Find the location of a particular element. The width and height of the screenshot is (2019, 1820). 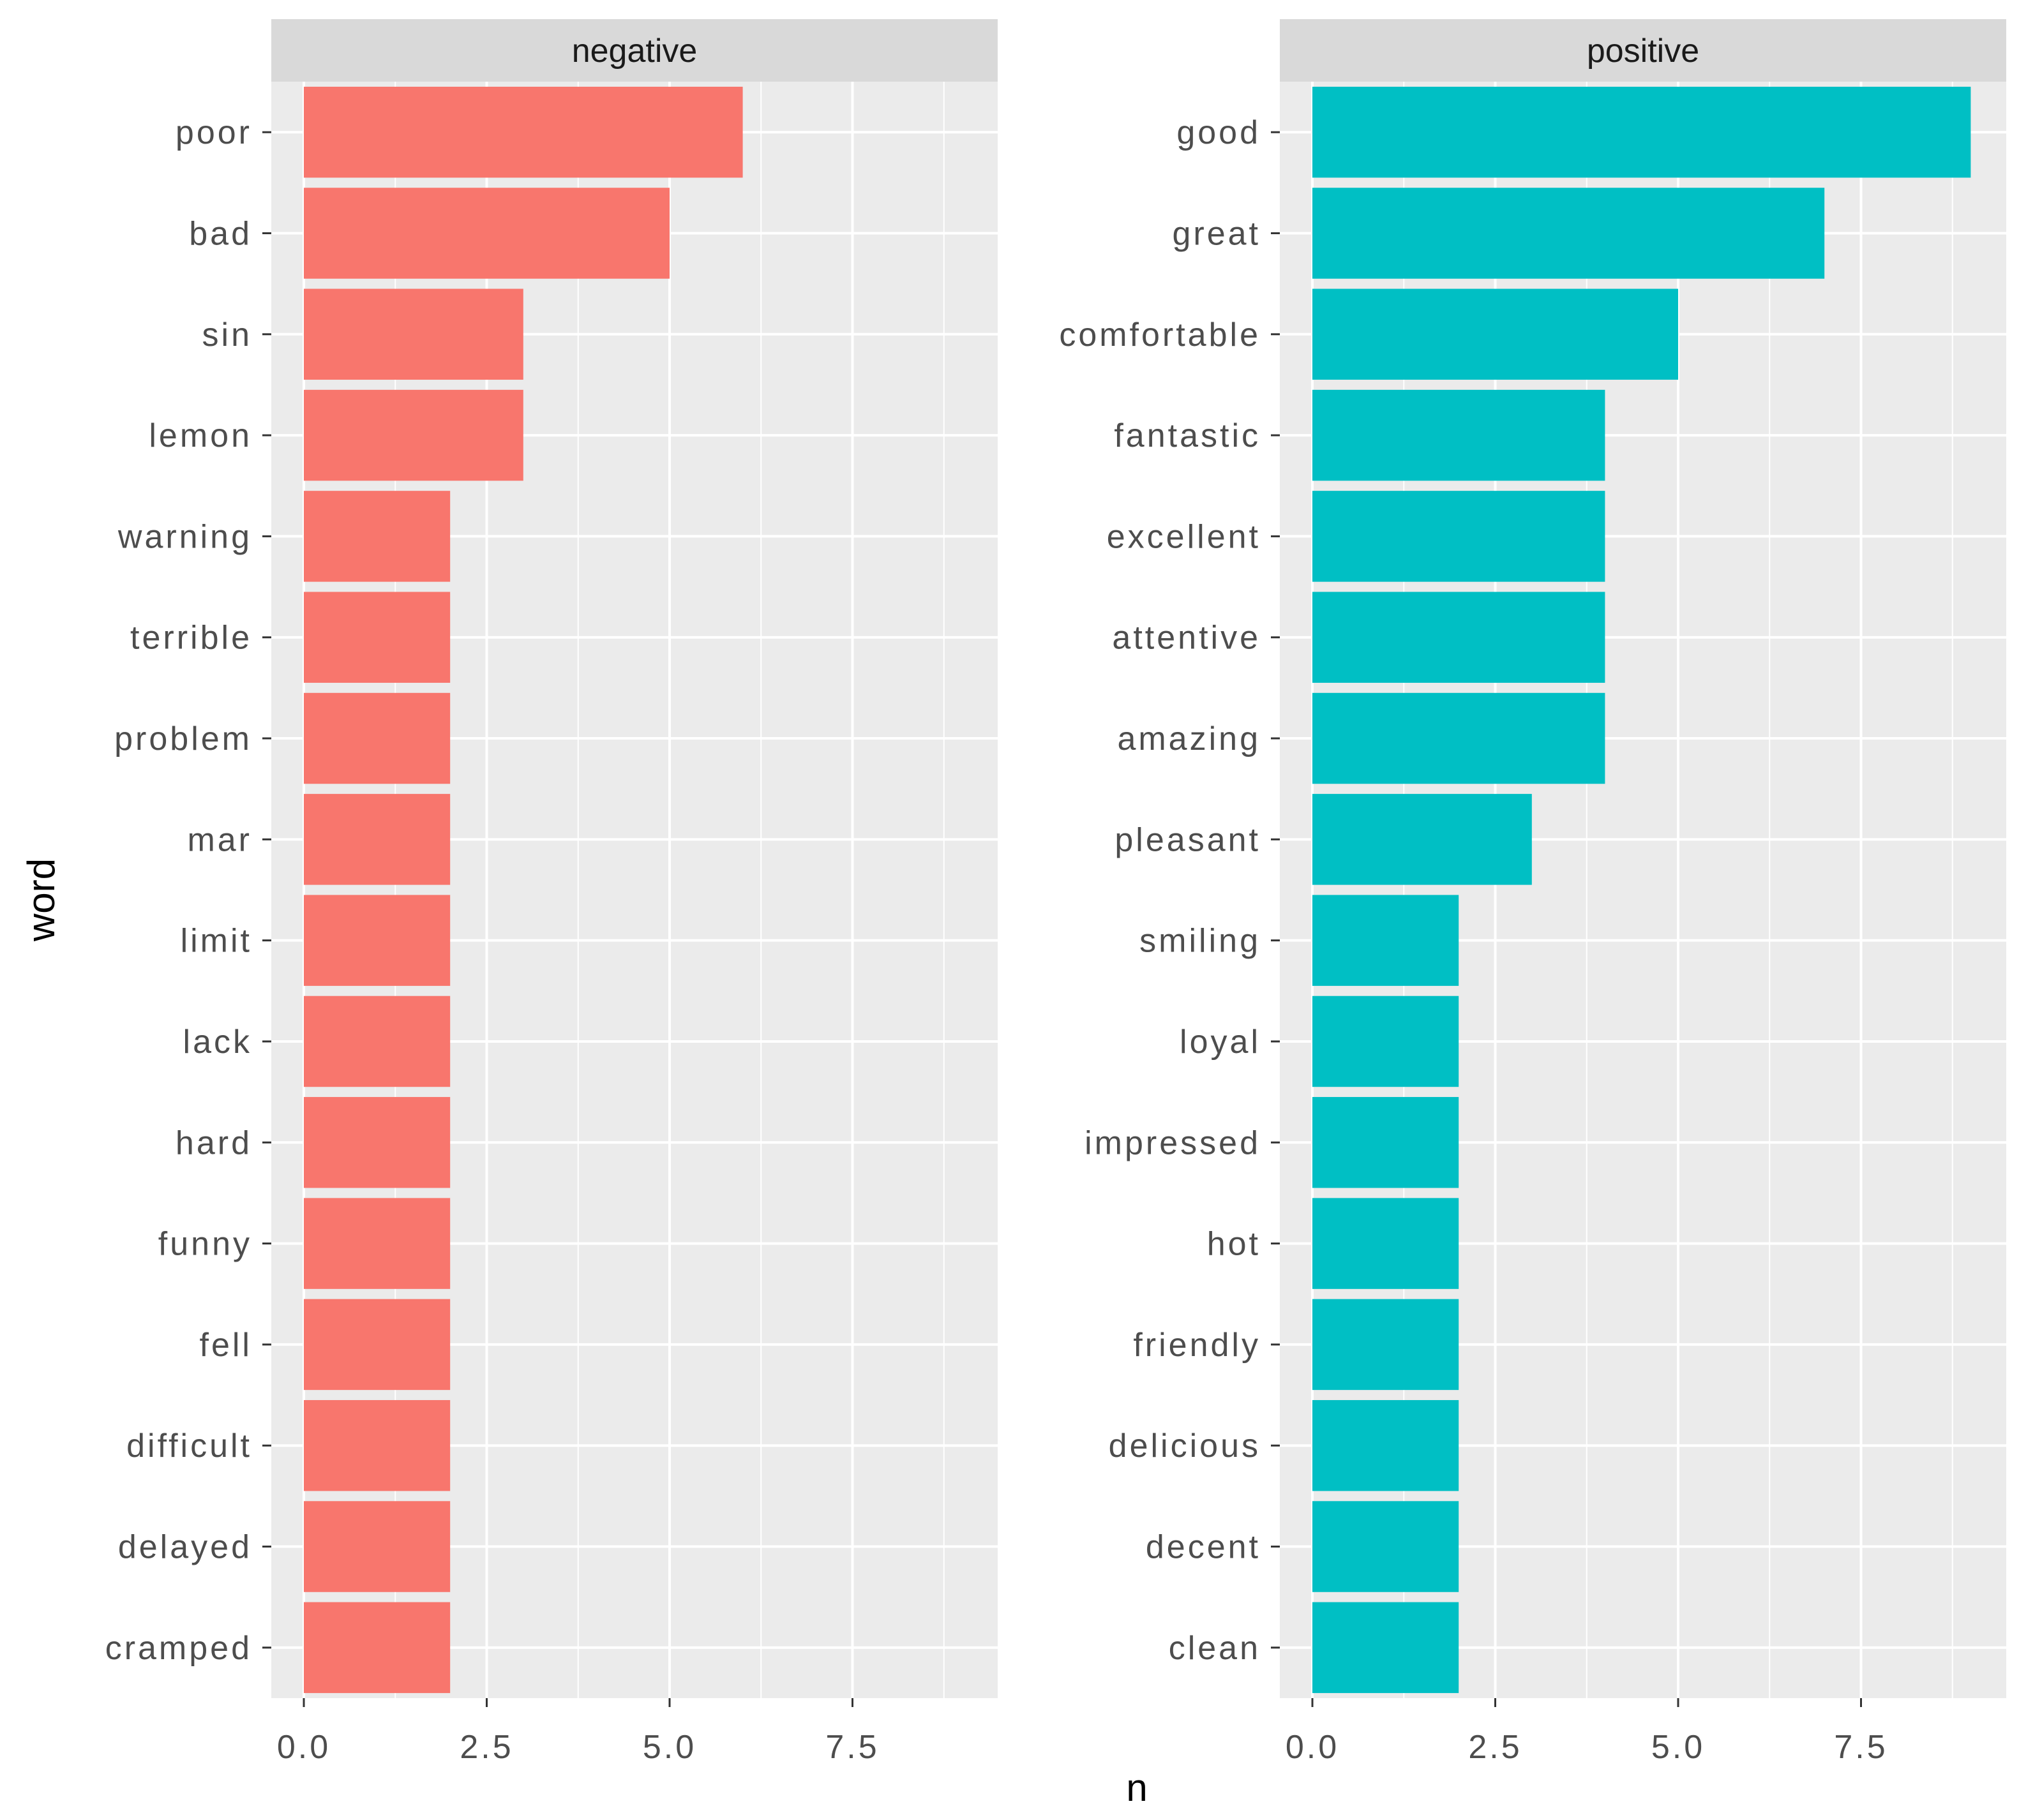

bar-friendly is located at coordinates (1385, 1345).